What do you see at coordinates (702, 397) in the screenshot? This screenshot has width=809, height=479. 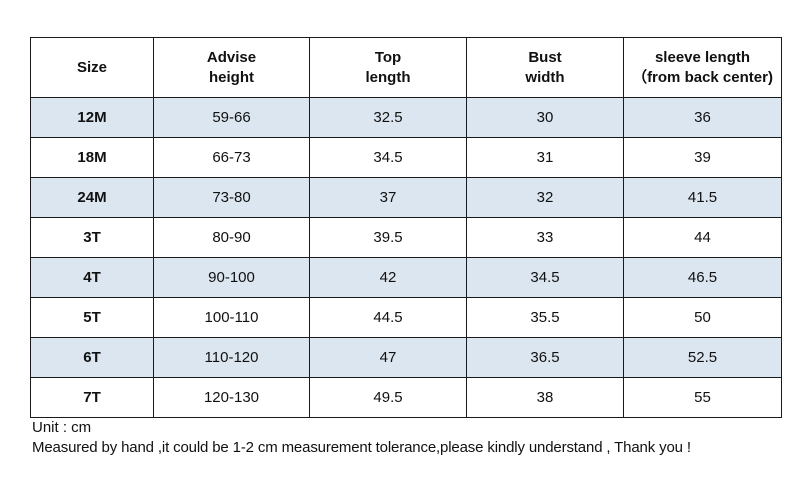 I see `sleeve-length-cell: 55` at bounding box center [702, 397].